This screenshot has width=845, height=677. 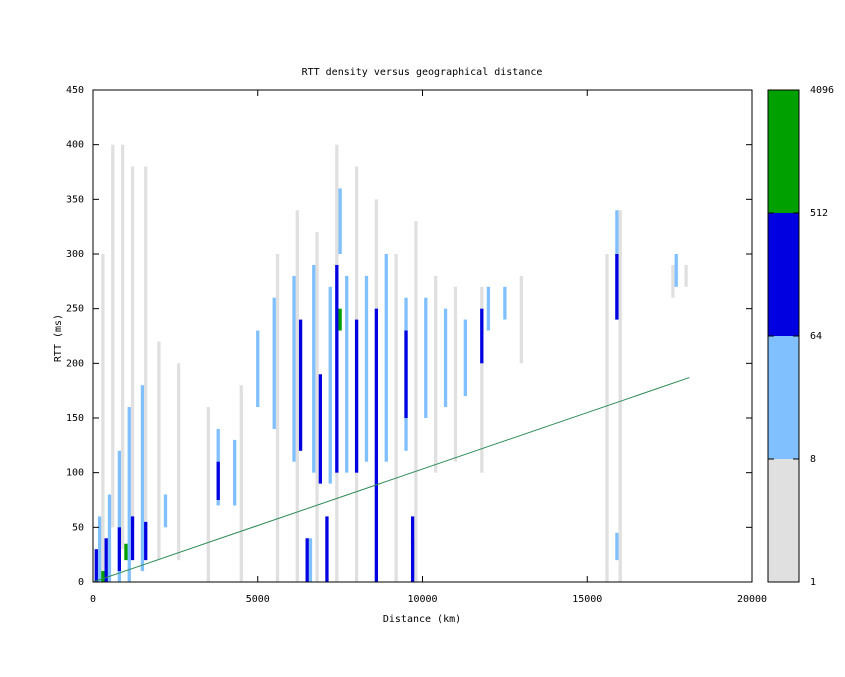 What do you see at coordinates (93, 599) in the screenshot?
I see `x-tick-label: 0` at bounding box center [93, 599].